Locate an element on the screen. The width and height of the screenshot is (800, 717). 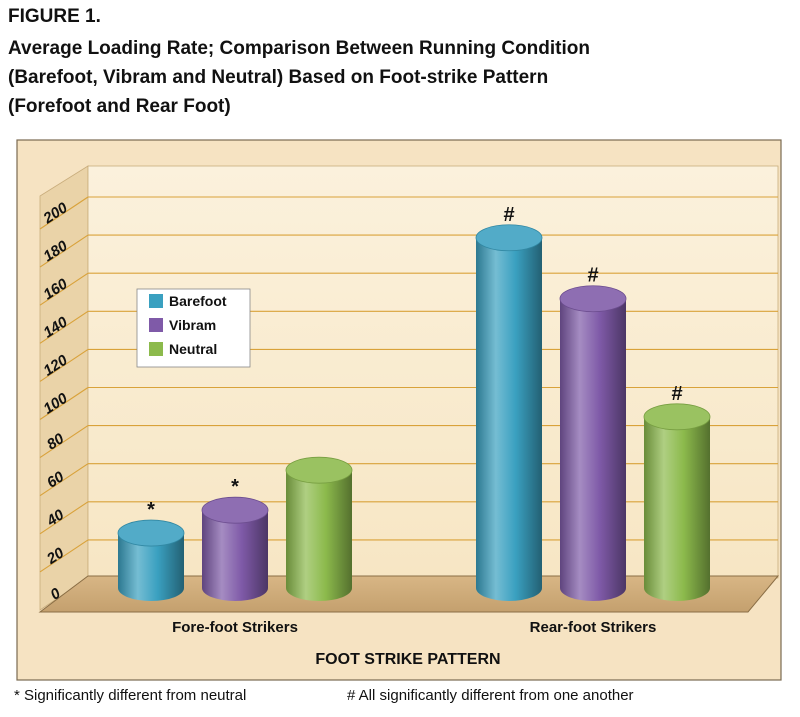
legend-label: Neutral is located at coordinates (193, 349).